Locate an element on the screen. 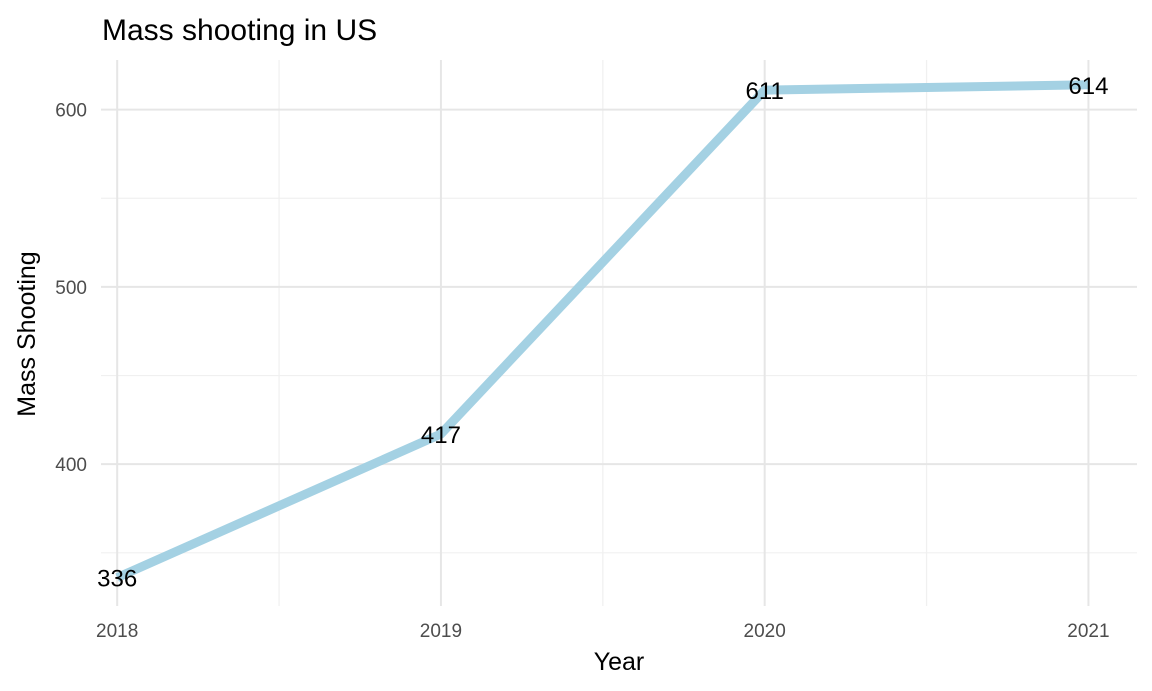 This screenshot has height=691, width=1152. x-axis-title: Year is located at coordinates (619, 662).